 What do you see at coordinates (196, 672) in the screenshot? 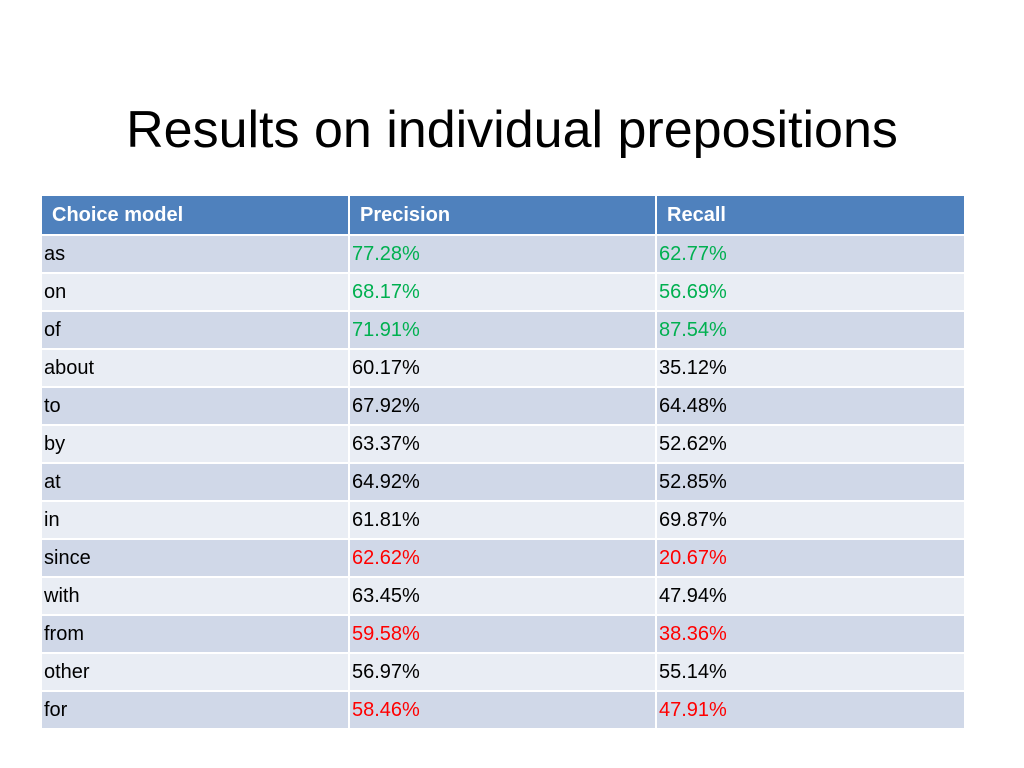
I see `row-label-cell: other` at bounding box center [196, 672].